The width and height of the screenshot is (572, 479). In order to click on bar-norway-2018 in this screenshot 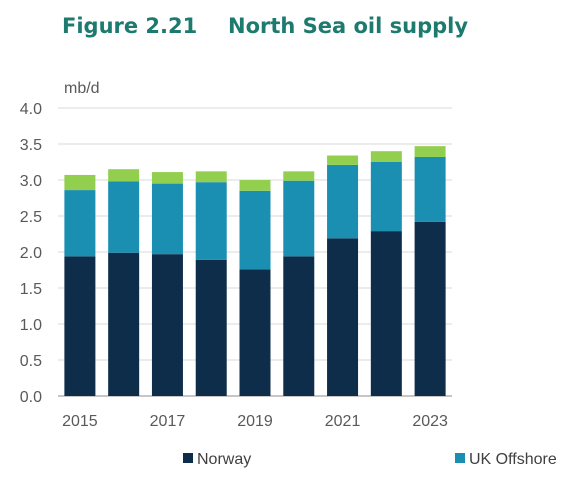, I will do `click(211, 327)`.